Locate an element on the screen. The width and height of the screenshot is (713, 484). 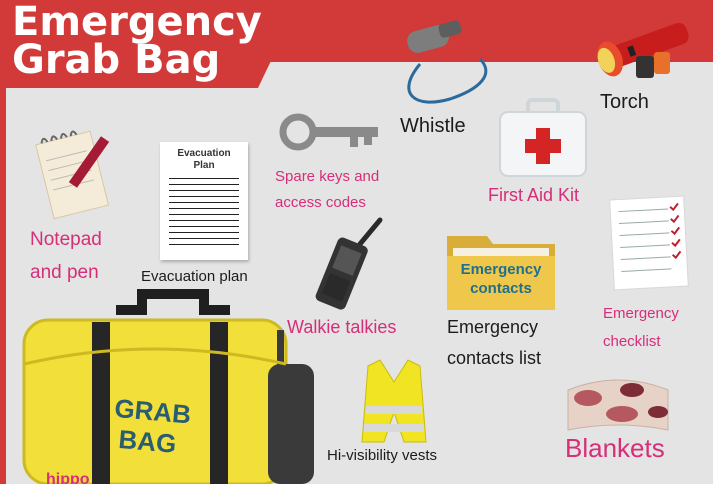
notepad-icon is located at coordinates (72, 175).